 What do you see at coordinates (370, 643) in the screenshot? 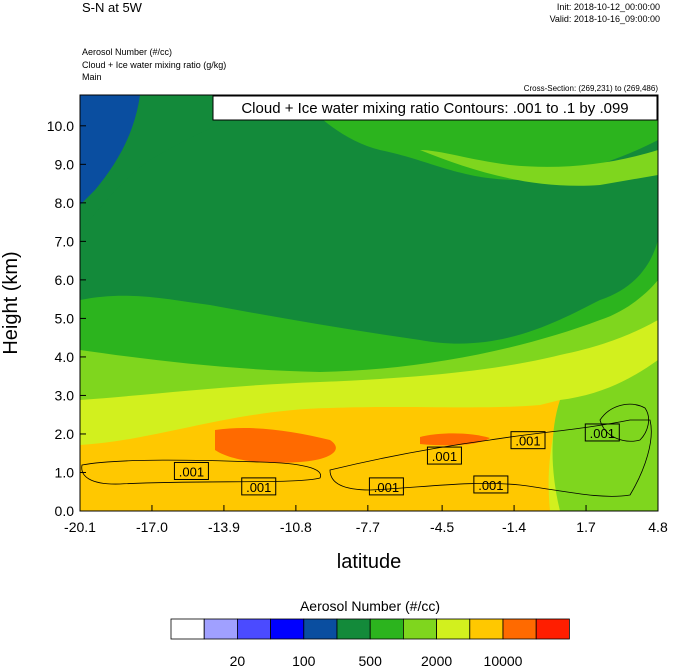
I see `colorbar: 20 100 500 2000 10000` at bounding box center [370, 643].